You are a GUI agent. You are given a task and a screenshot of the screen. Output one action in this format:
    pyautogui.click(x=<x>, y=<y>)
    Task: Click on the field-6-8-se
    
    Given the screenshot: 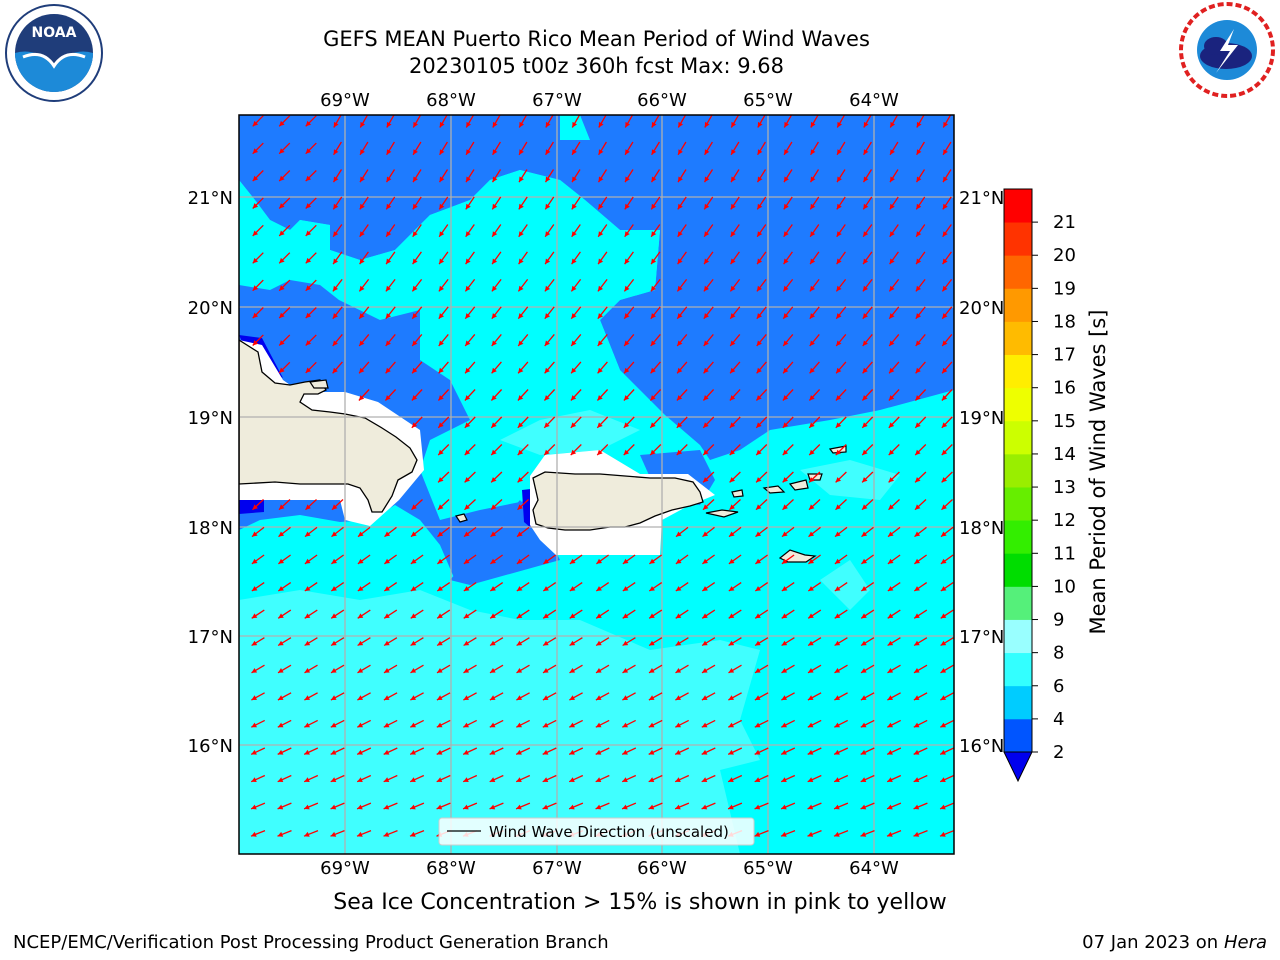 What is the action you would take?
    pyautogui.click(x=845, y=585)
    